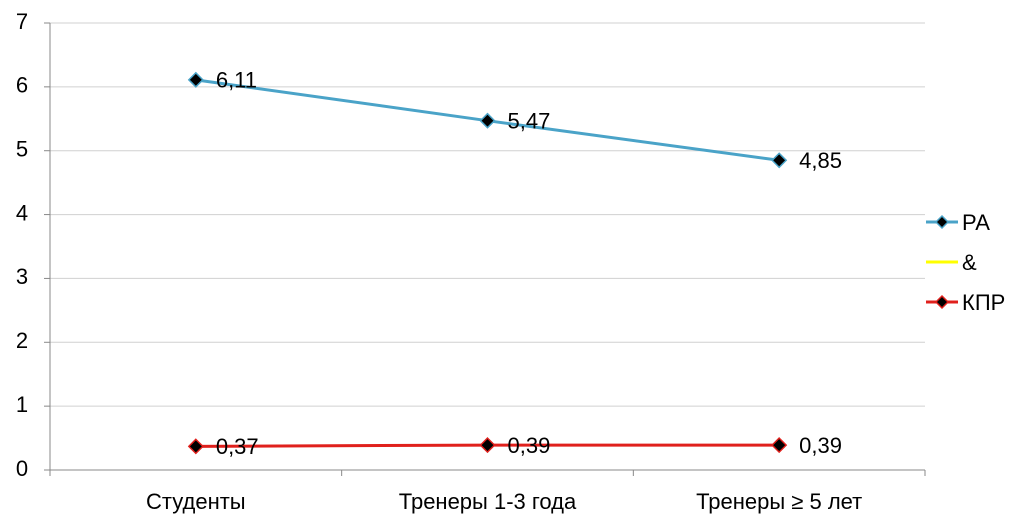 This screenshot has width=1017, height=519. Describe the element at coordinates (969, 262) in the screenshot. I see `legend-label: &` at that location.